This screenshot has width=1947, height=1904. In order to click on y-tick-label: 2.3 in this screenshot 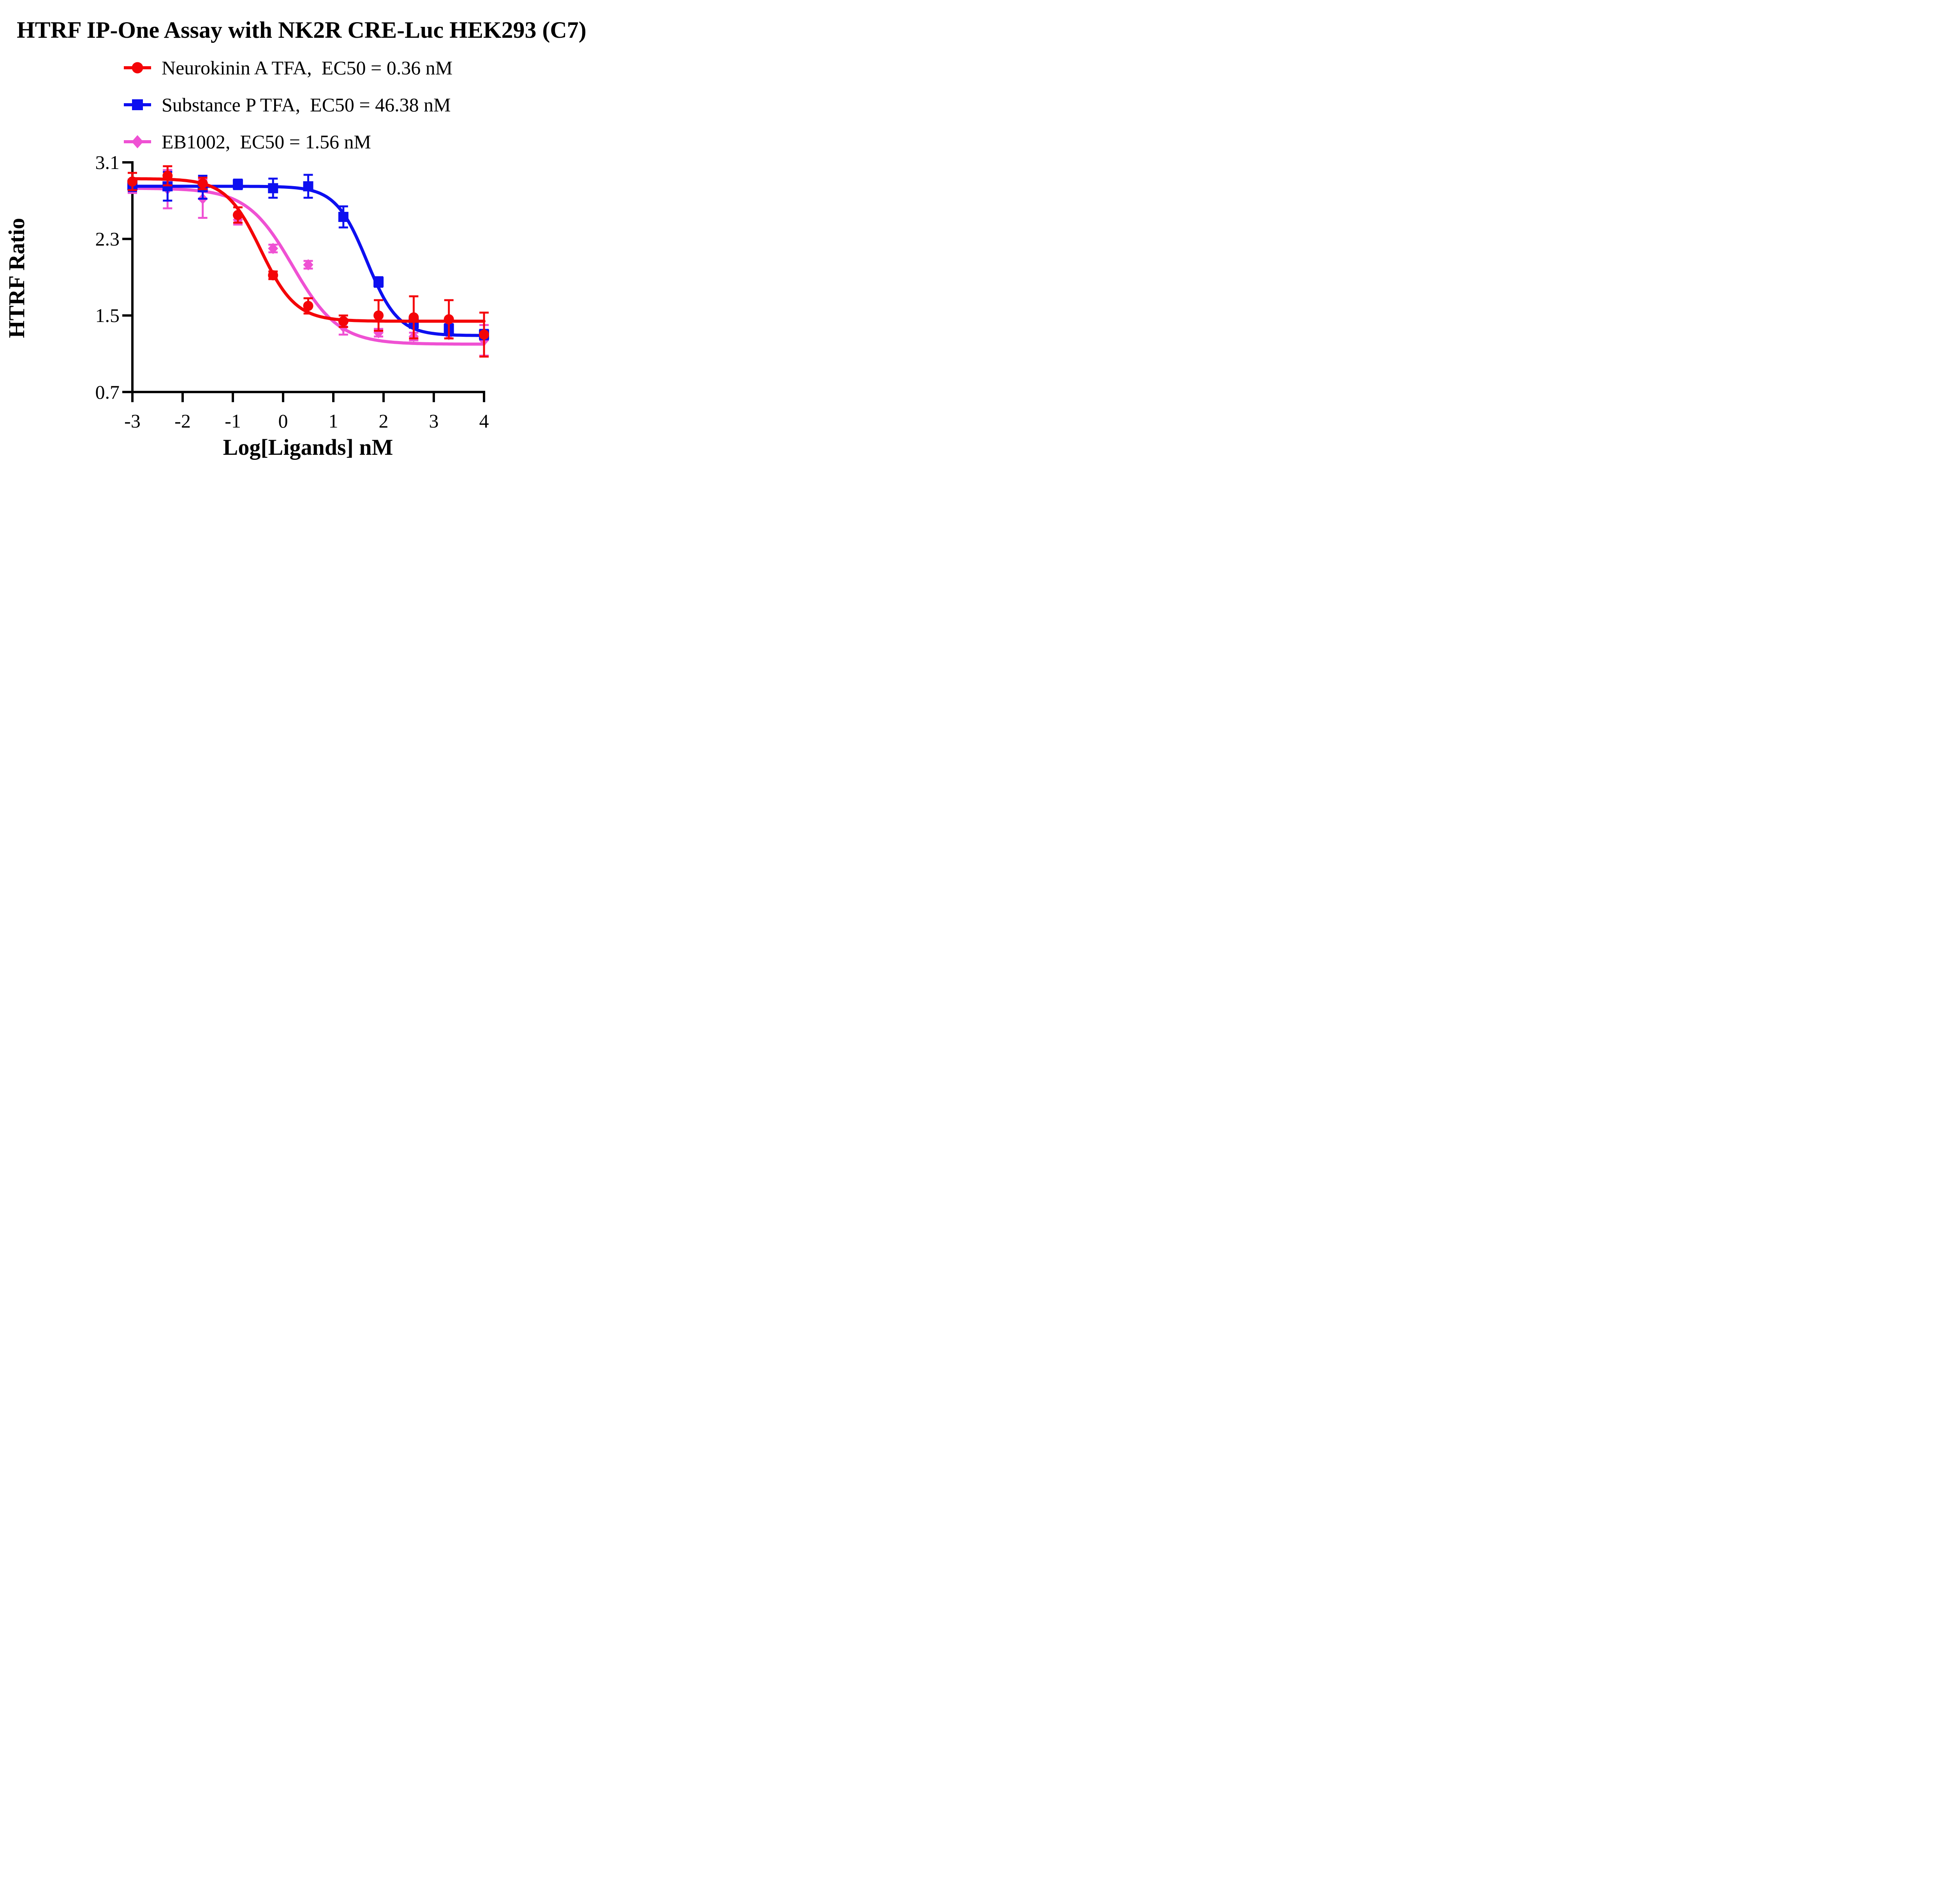, I will do `click(108, 239)`.